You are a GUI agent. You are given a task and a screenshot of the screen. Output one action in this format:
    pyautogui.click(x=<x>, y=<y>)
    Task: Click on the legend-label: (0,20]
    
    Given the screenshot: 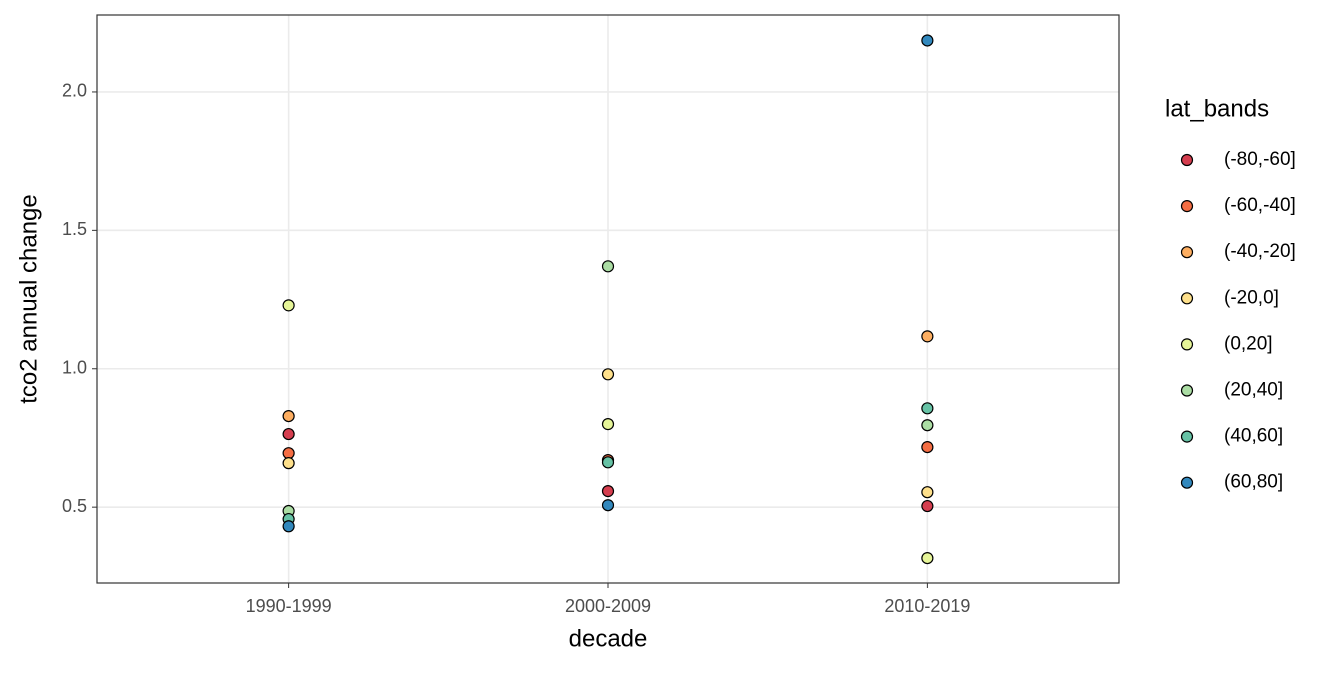 What is the action you would take?
    pyautogui.click(x=1248, y=343)
    